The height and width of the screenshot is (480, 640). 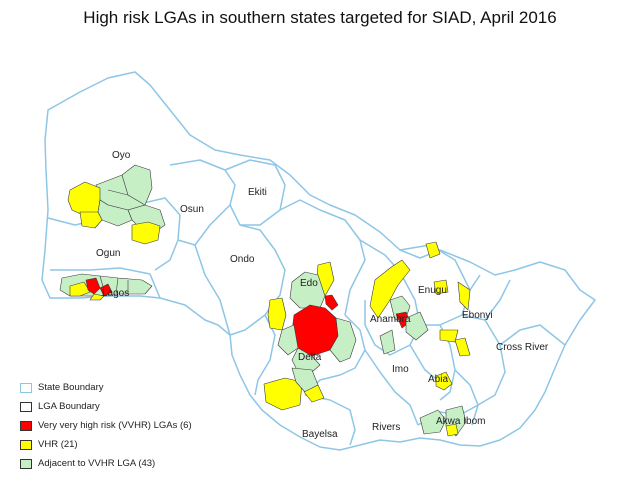 What do you see at coordinates (69, 406) in the screenshot?
I see `legend-label: LGA Boundary` at bounding box center [69, 406].